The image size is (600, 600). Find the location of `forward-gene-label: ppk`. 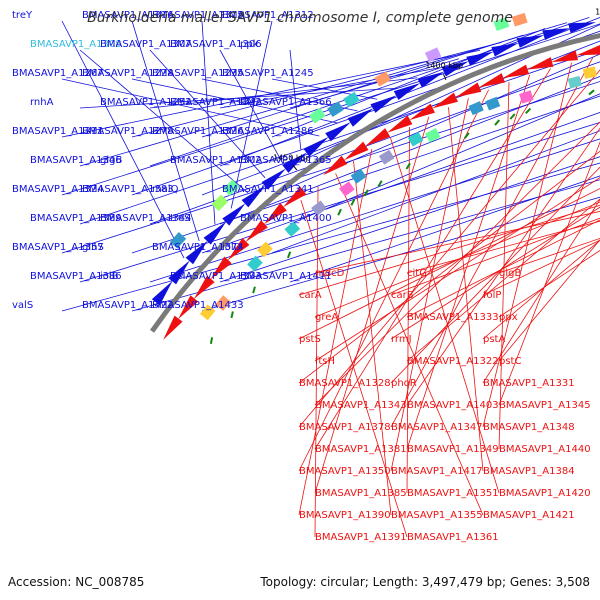

forward-gene-label: ppk is located at coordinates (249, 44).